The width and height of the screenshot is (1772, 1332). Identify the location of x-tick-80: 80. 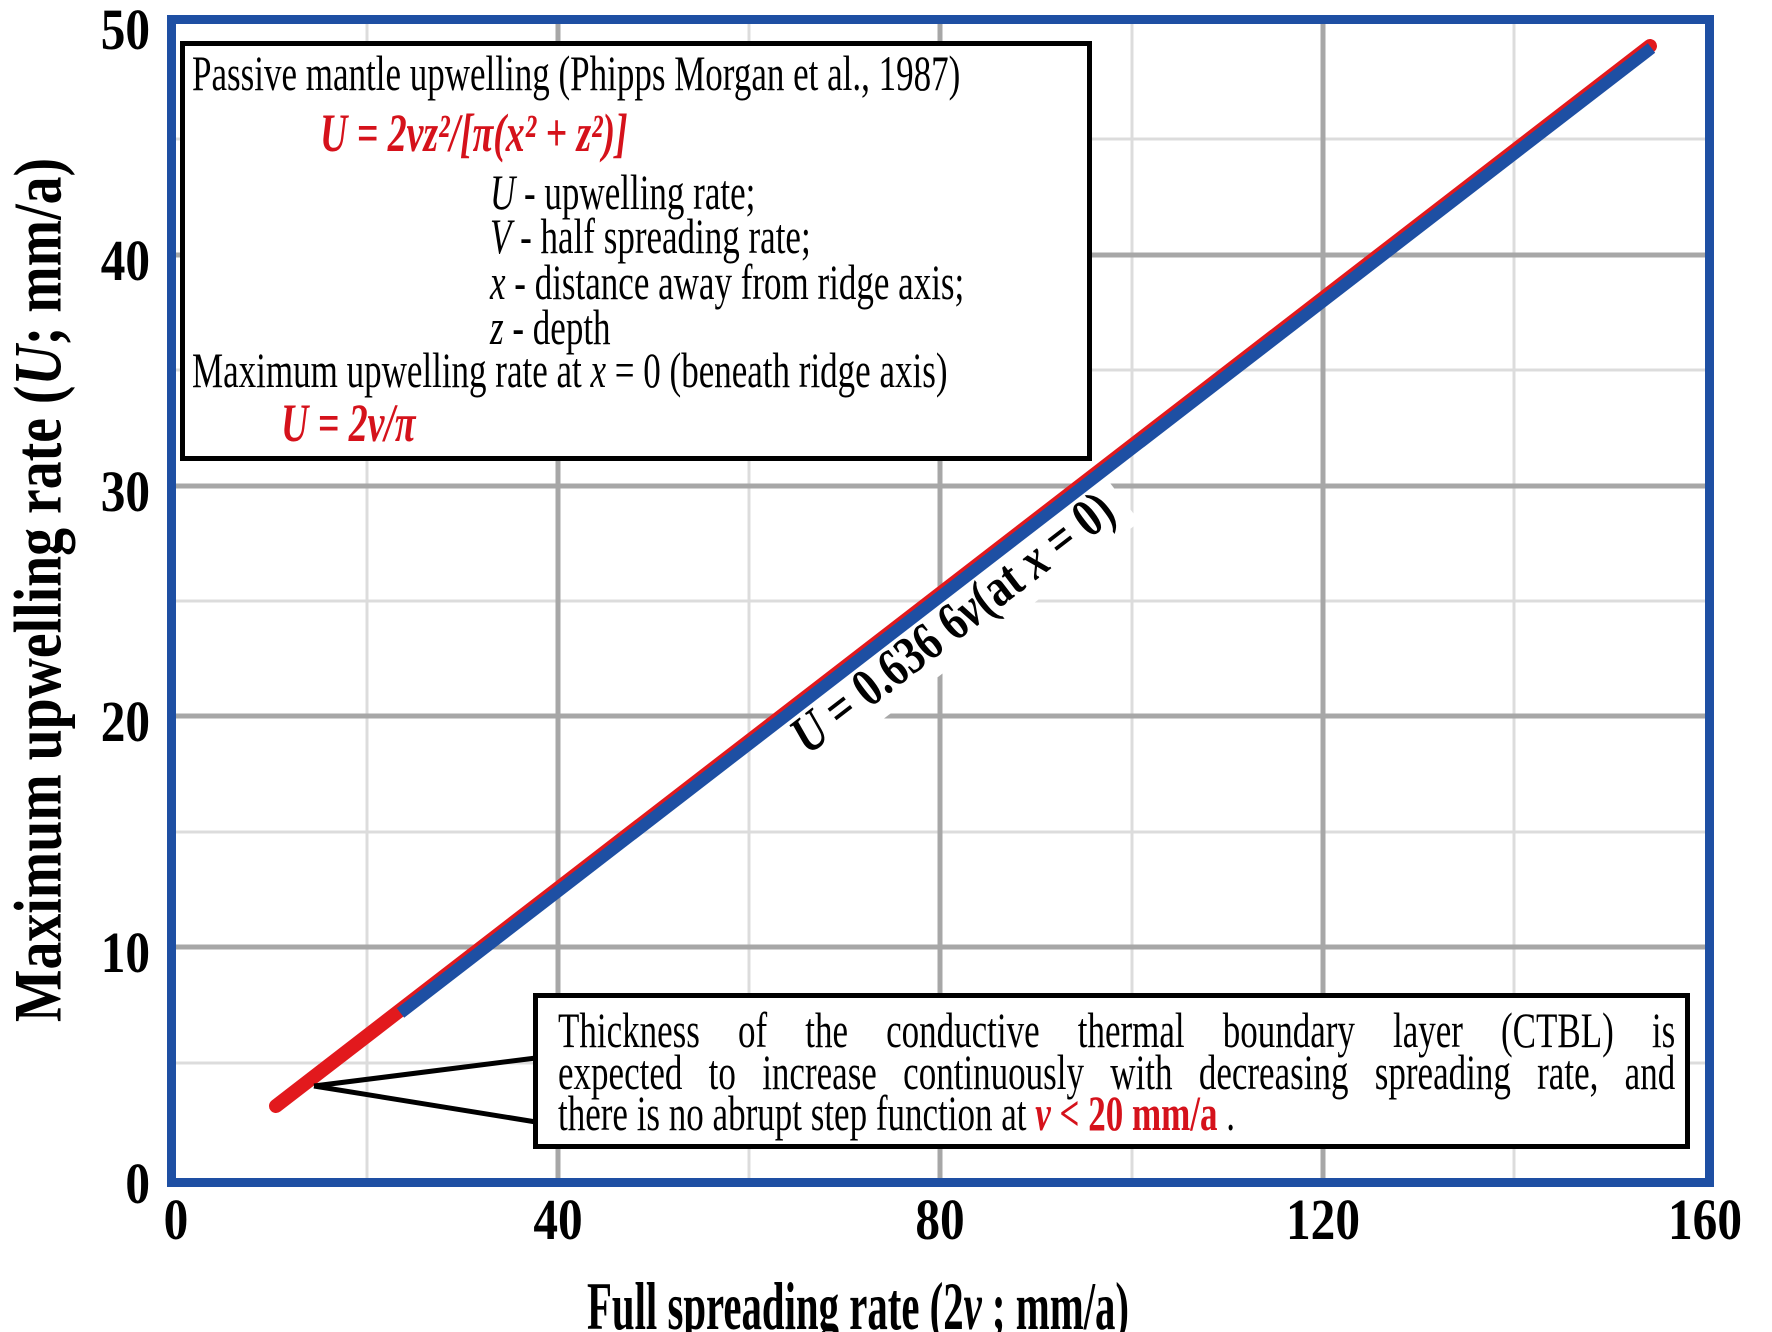
(940, 1219).